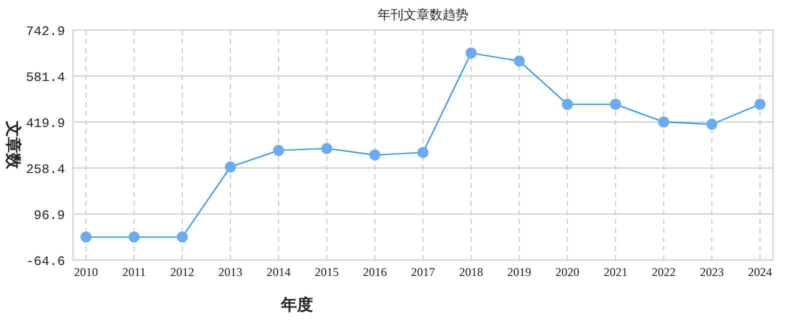 This screenshot has width=798, height=330. What do you see at coordinates (664, 272) in the screenshot?
I see `x-tick-label: 2022` at bounding box center [664, 272].